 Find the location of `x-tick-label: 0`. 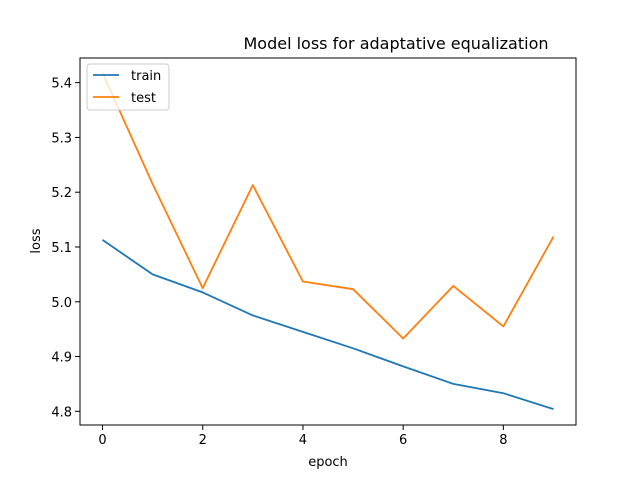

x-tick-label: 0 is located at coordinates (102, 440).